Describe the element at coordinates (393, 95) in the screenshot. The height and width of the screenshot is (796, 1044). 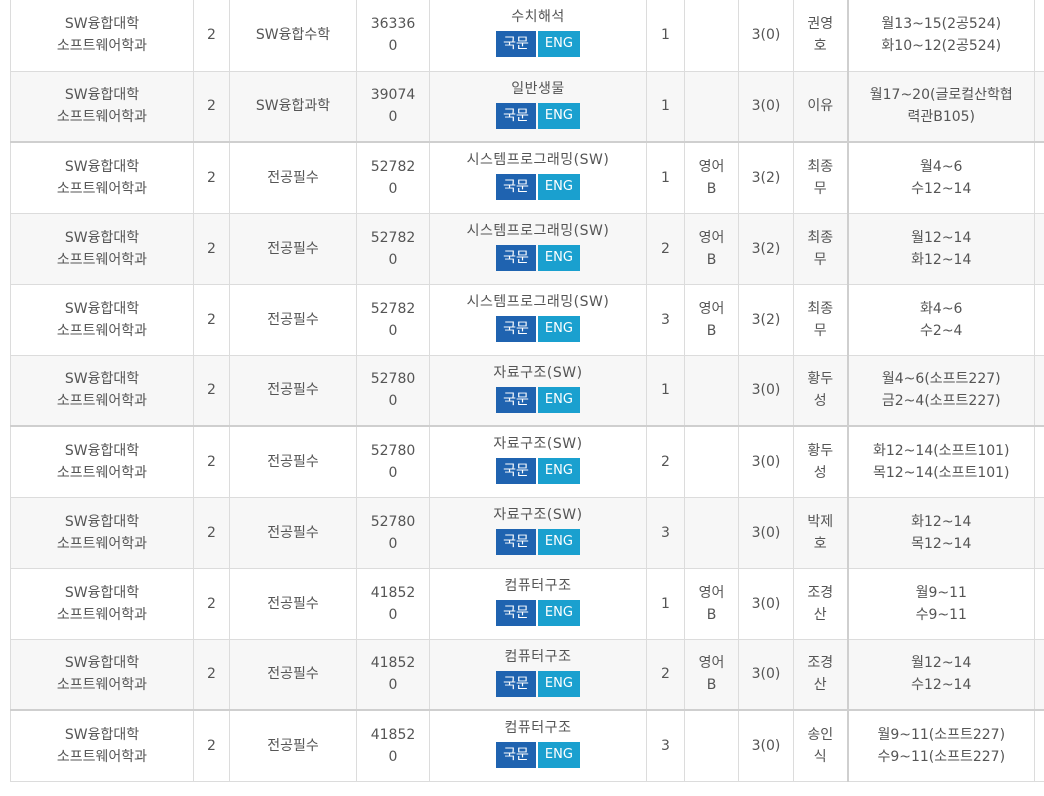
I see `course-code: 39074` at that location.